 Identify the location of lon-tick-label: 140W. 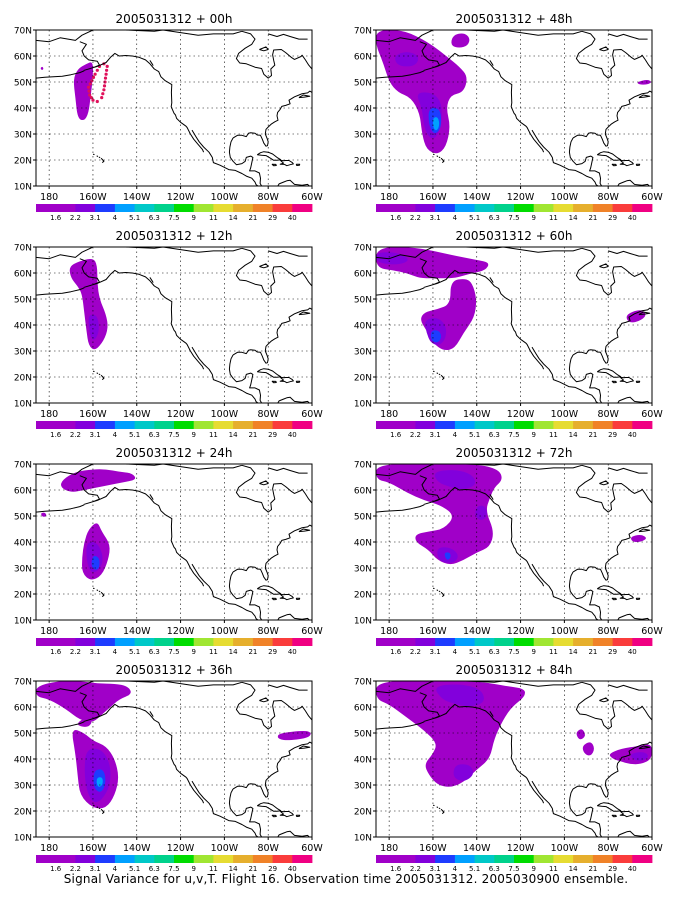
(477, 848).